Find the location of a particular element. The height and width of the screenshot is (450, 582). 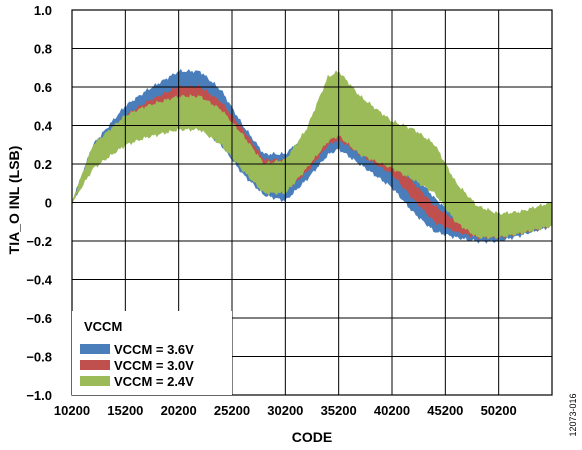

x-tick-label: 30200 is located at coordinates (285, 410).